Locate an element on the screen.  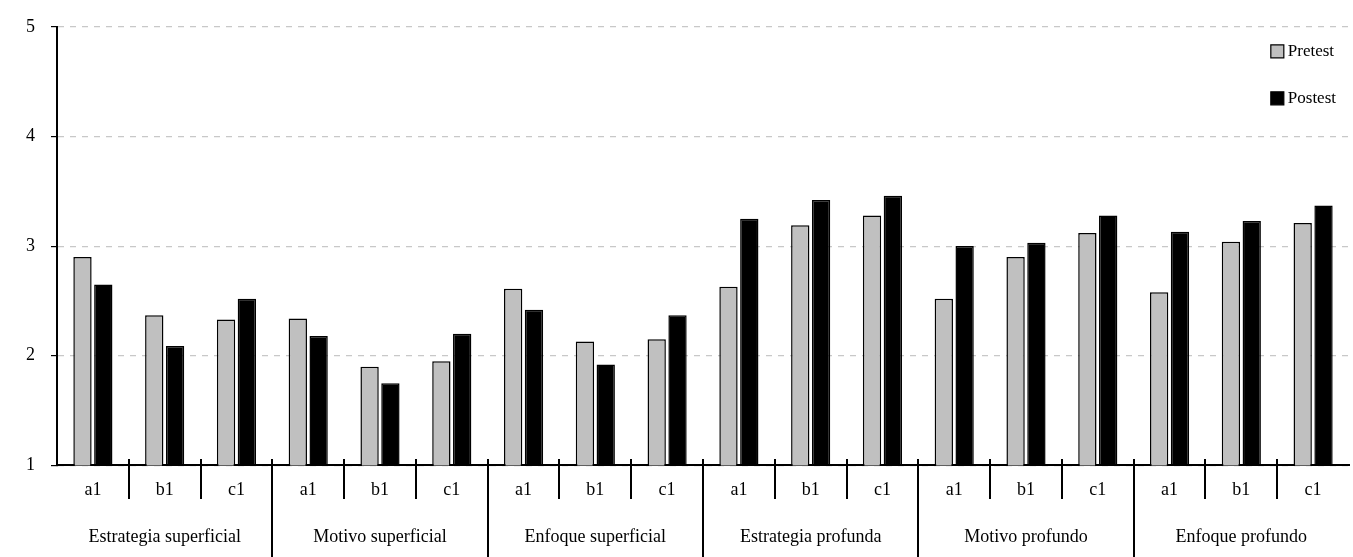
text: Estrategia profunda is located at coordinates (810, 536).